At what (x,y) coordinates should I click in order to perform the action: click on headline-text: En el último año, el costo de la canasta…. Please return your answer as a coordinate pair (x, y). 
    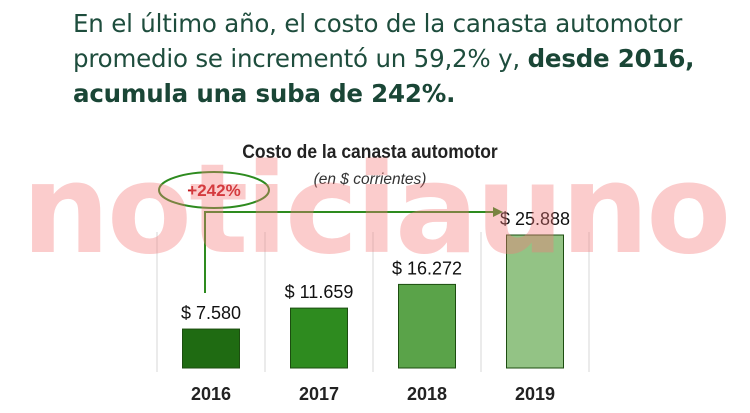
    Looking at the image, I should click on (378, 41).